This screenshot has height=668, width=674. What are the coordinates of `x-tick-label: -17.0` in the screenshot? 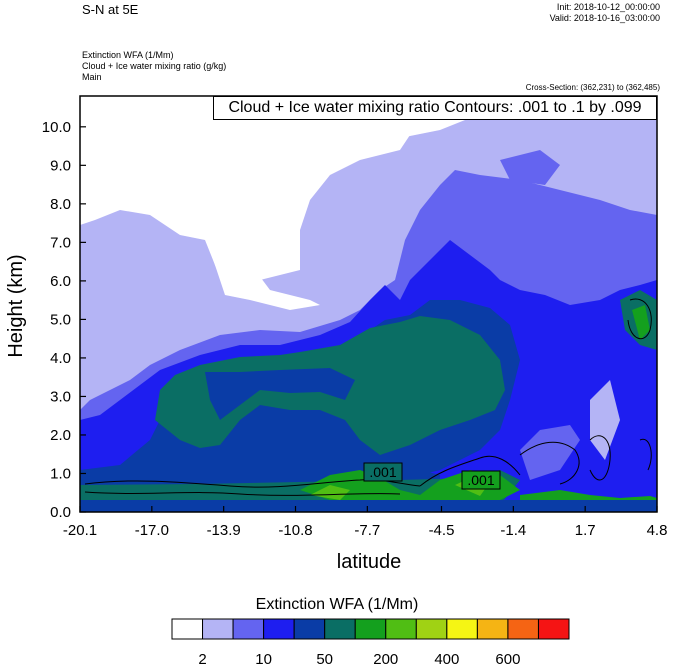 It's located at (152, 530).